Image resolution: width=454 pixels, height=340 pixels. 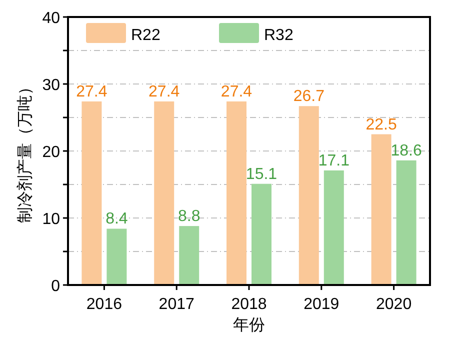 I want to click on x-axis-title: 年份, so click(x=249, y=325).